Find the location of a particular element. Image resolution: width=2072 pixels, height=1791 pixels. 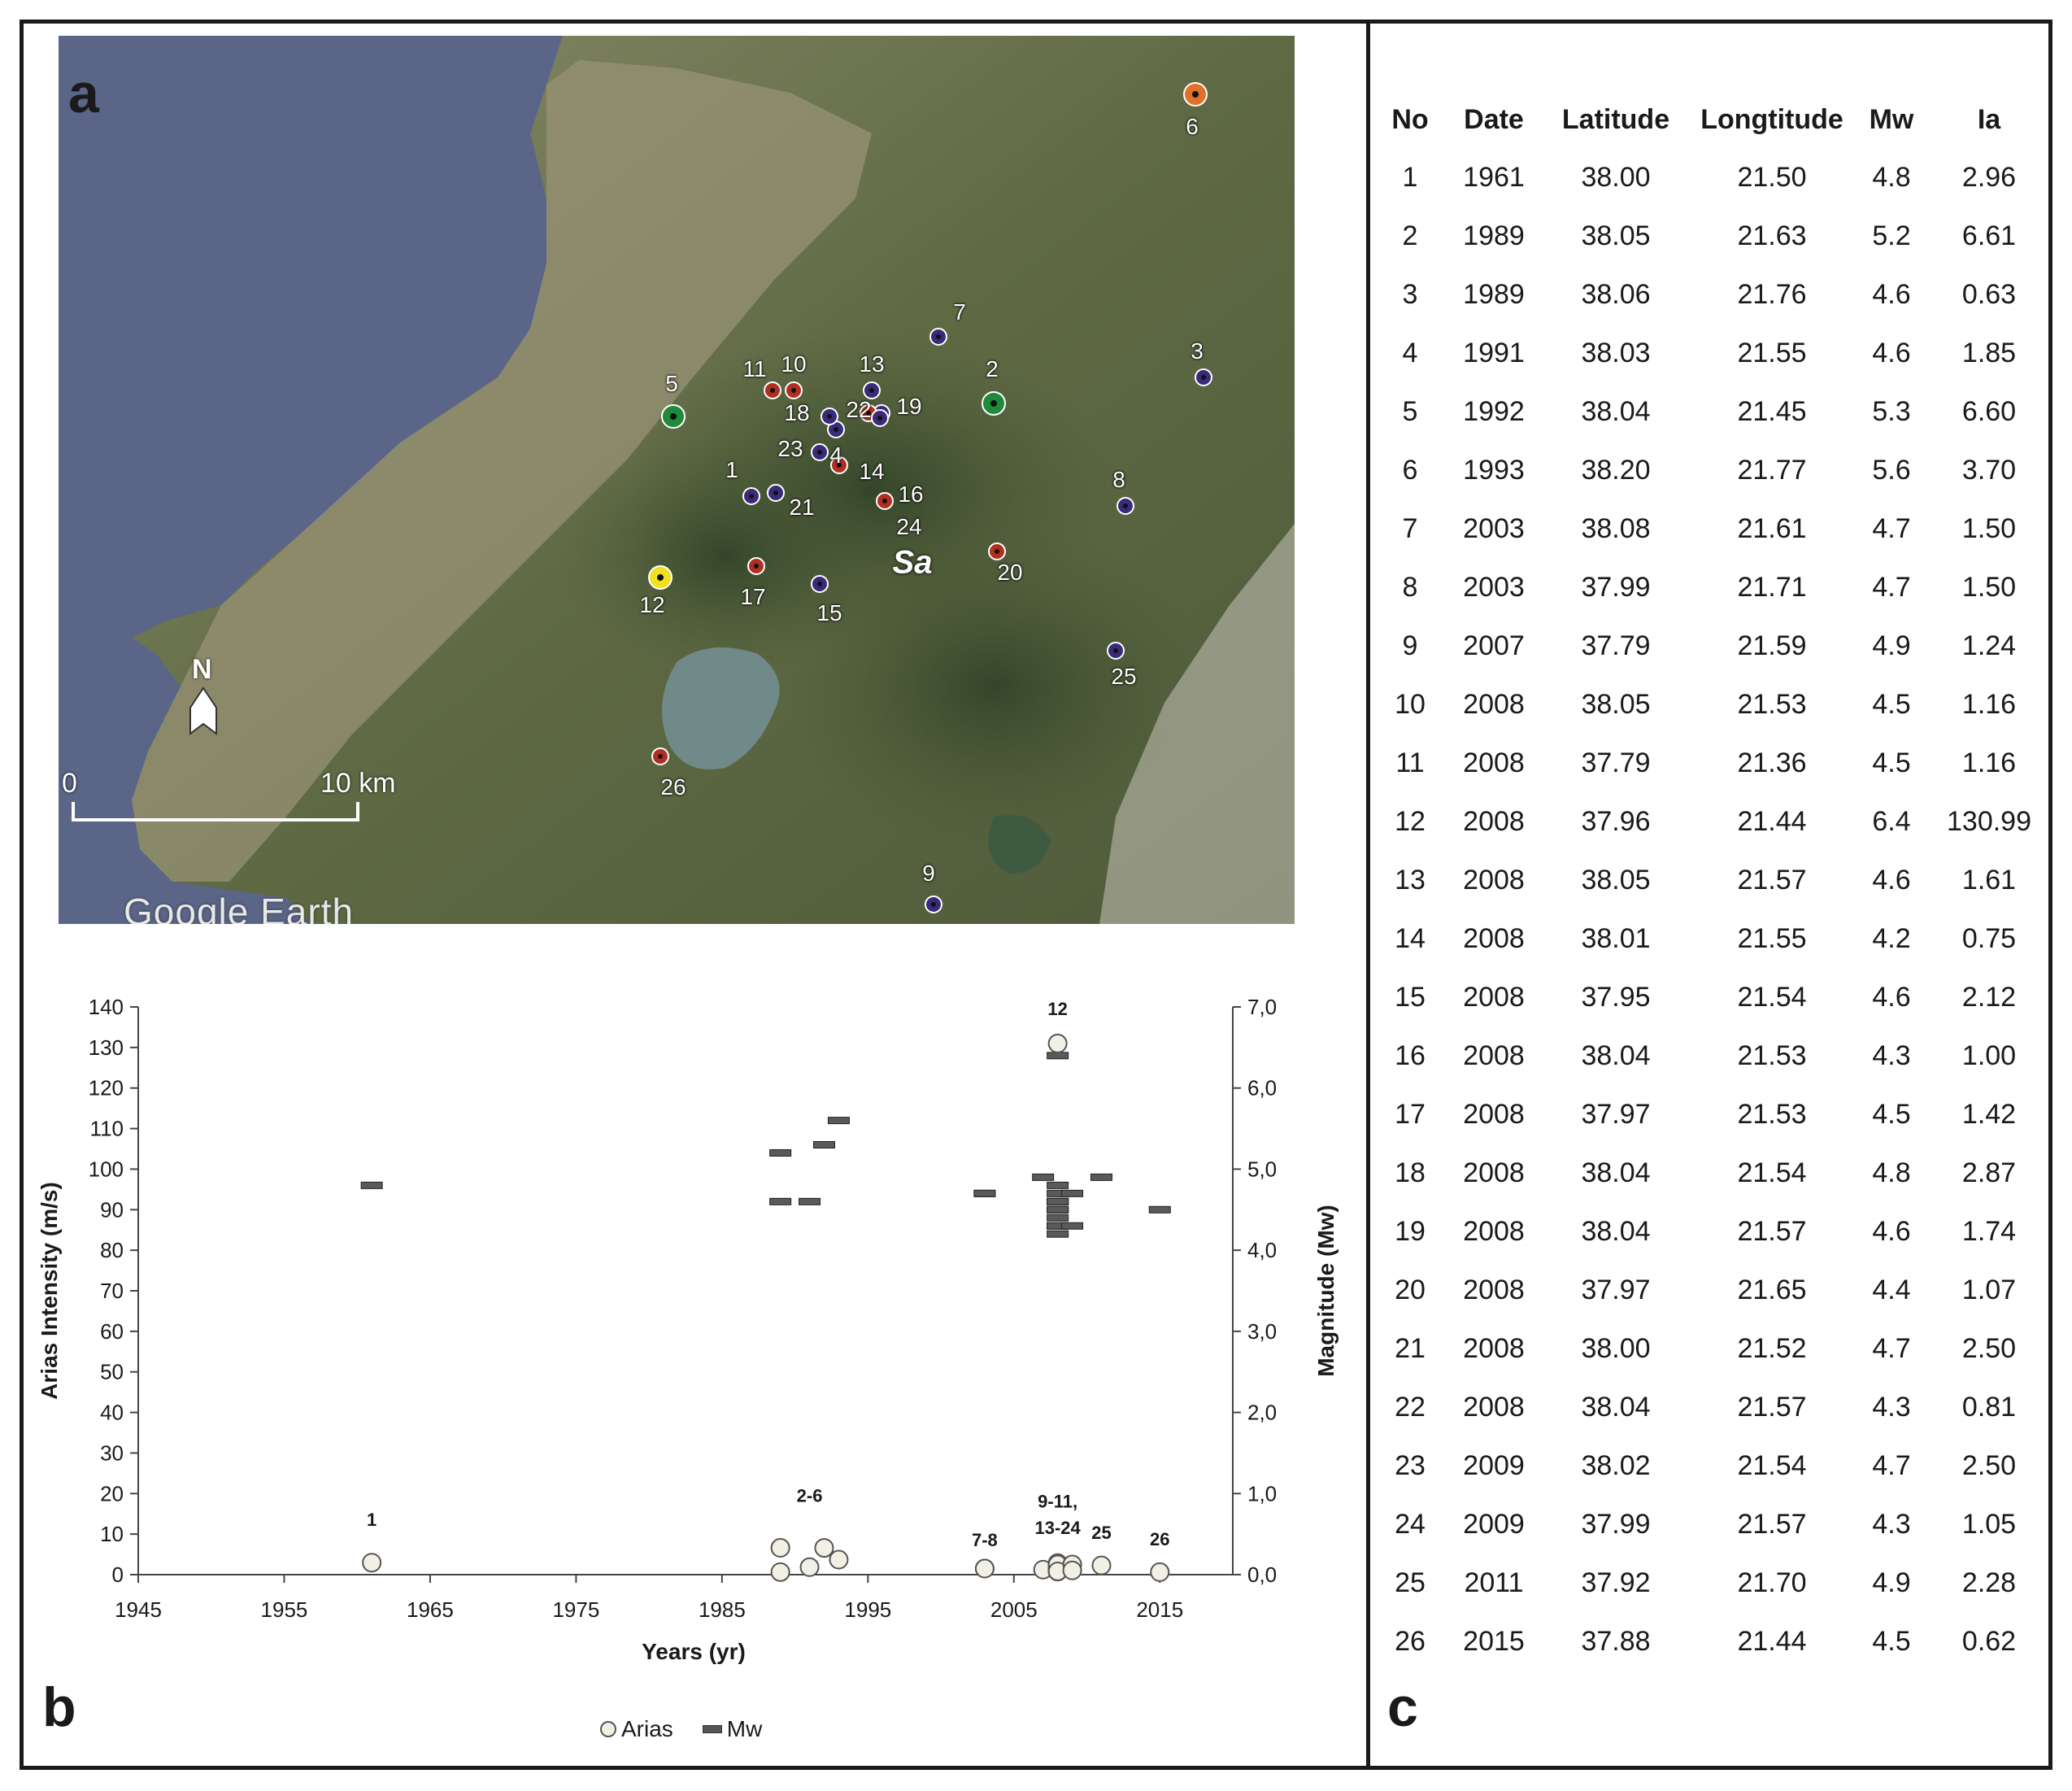

scale-bar is located at coordinates (215, 811).